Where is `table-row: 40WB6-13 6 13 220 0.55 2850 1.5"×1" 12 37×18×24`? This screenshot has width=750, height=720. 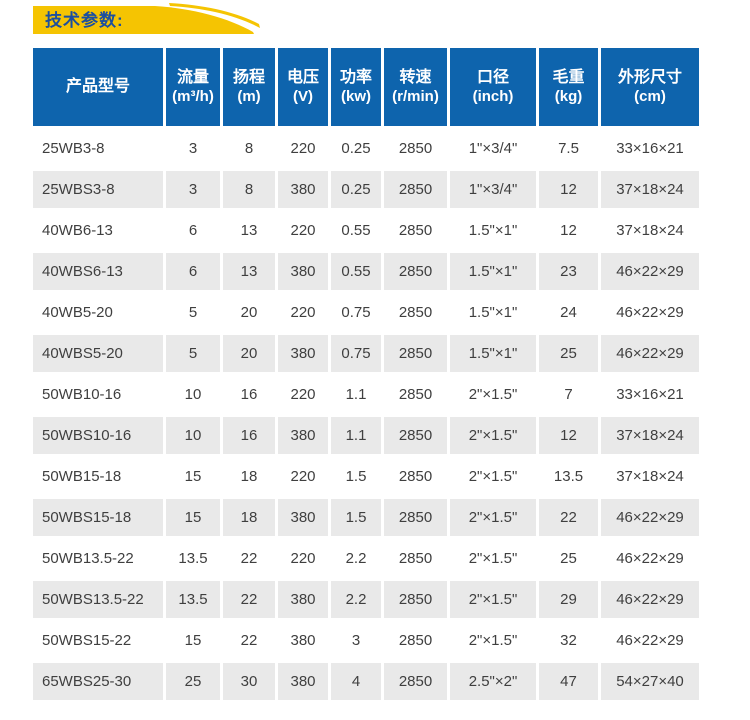
table-row: 40WB6-13 6 13 220 0.55 2850 1.5"×1" 12 37×18×24 is located at coordinates (366, 230).